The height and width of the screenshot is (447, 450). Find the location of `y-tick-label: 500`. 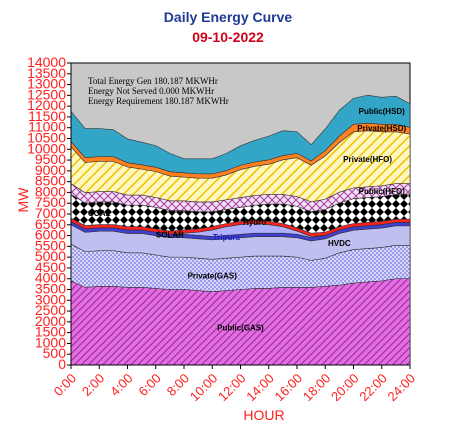

y-tick-label: 500 is located at coordinates (55, 353).